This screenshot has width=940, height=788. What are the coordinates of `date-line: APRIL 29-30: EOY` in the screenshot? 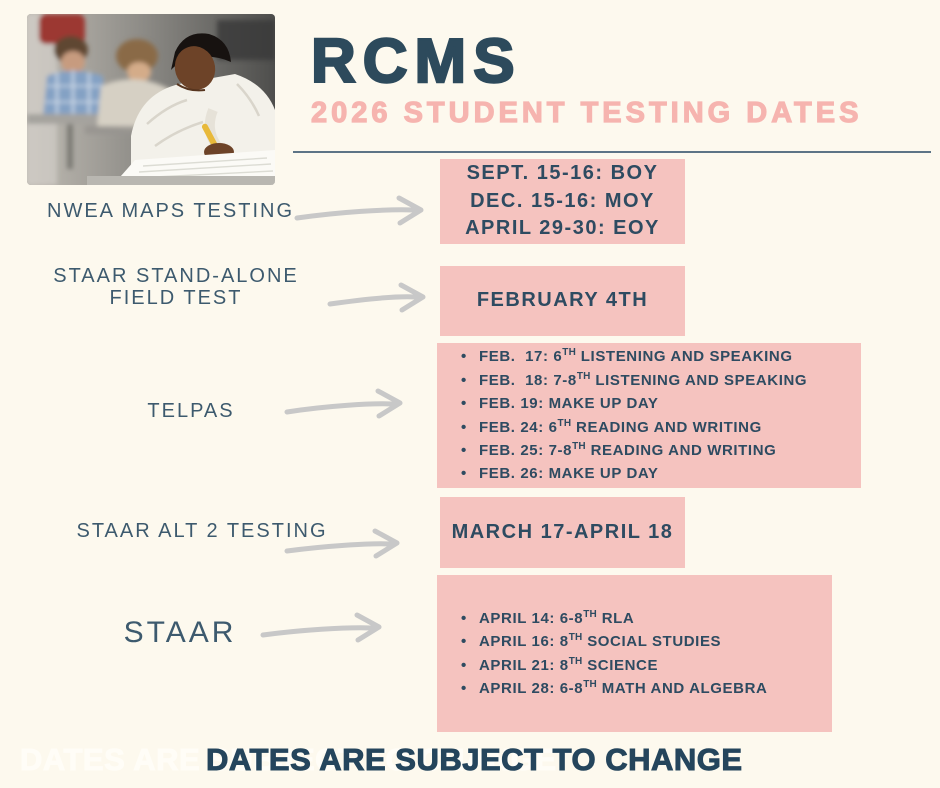 It's located at (562, 228).